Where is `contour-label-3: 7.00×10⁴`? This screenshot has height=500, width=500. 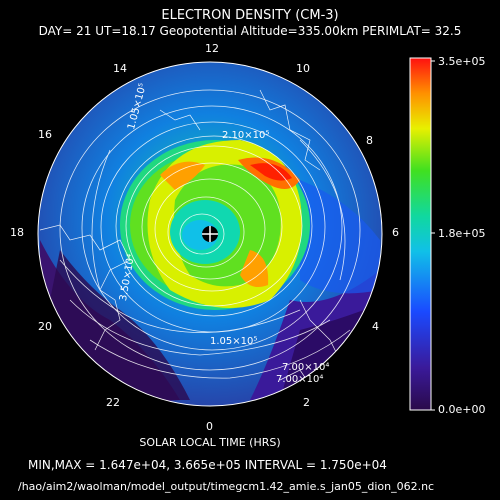 contour-label-3: 7.00×10⁴ is located at coordinates (306, 367).